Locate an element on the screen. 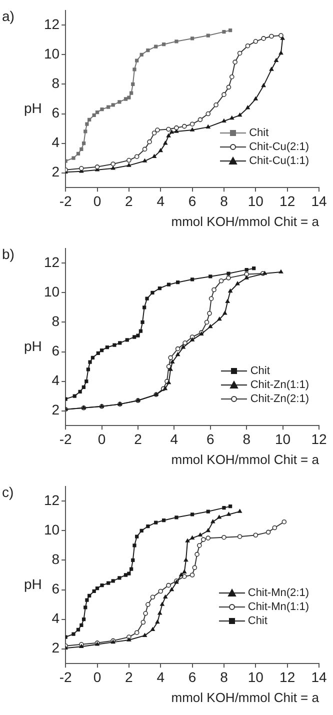  legend-label: Chit-Mn(2:1) is located at coordinates (278, 593).